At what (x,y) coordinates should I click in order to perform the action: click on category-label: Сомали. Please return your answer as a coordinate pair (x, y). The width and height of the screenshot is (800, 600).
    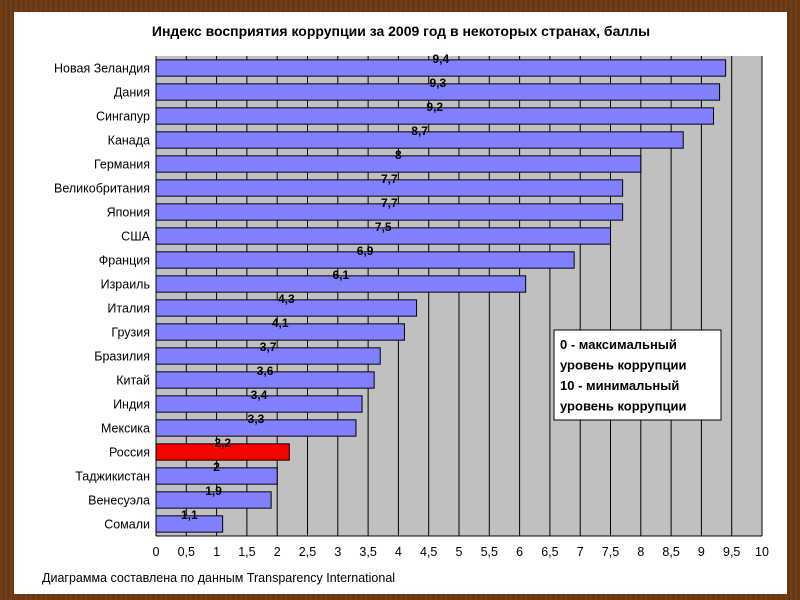
    Looking at the image, I should click on (127, 525).